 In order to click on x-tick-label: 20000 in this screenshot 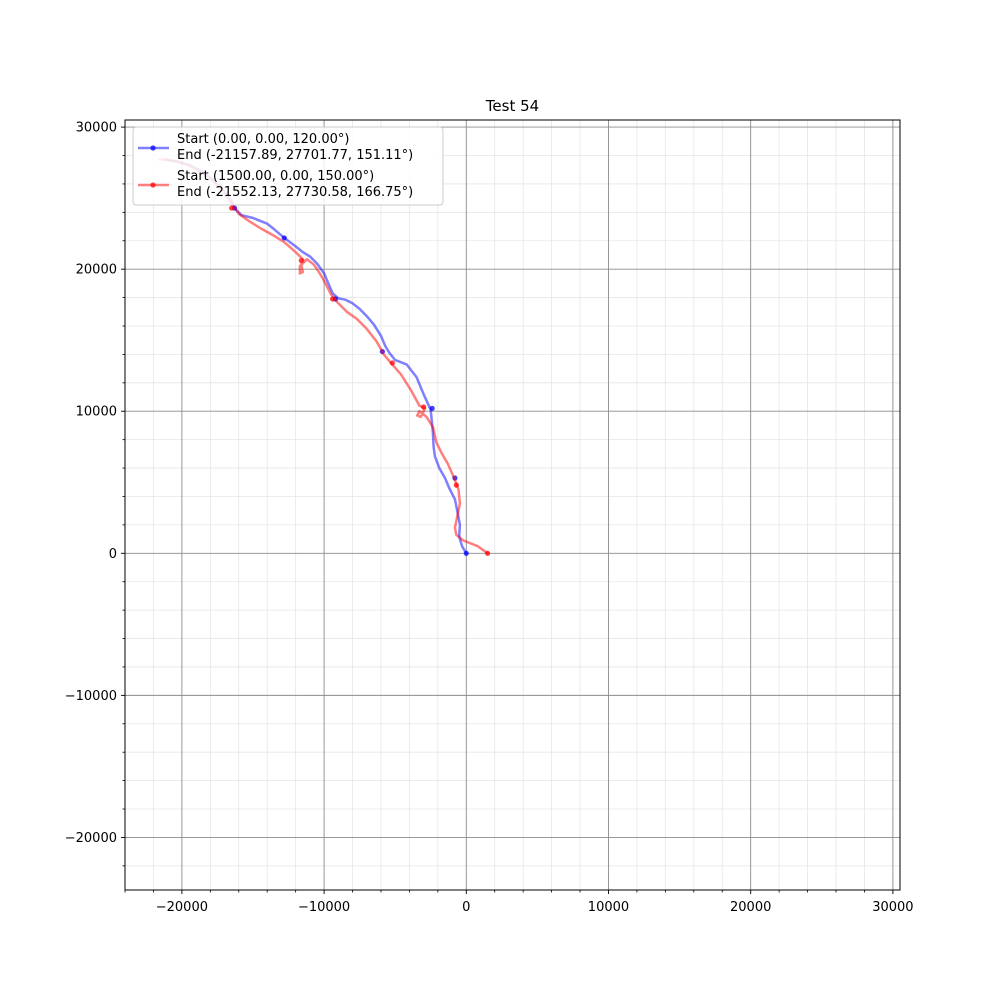, I will do `click(750, 907)`.